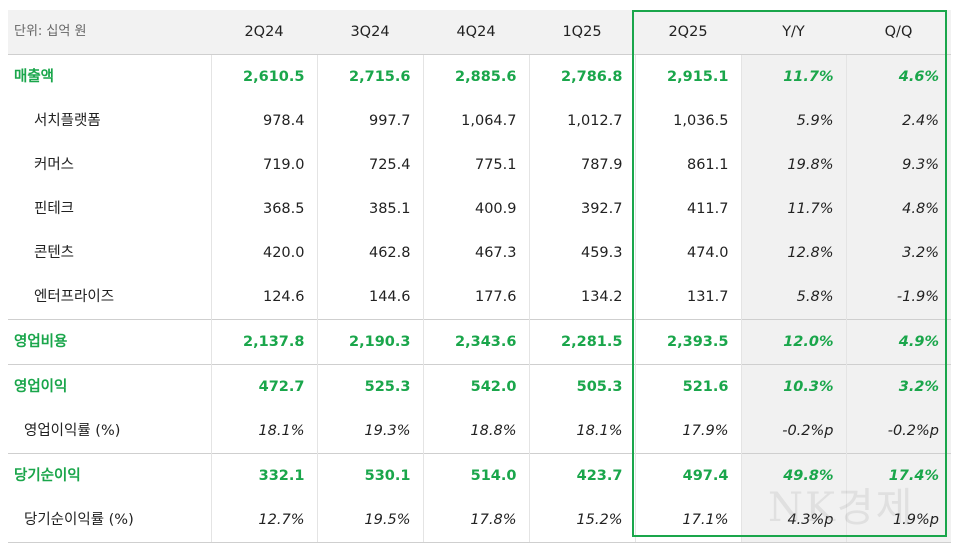  Describe the element at coordinates (109, 32) in the screenshot. I see `unit-label: 단위: 십억 원` at that location.